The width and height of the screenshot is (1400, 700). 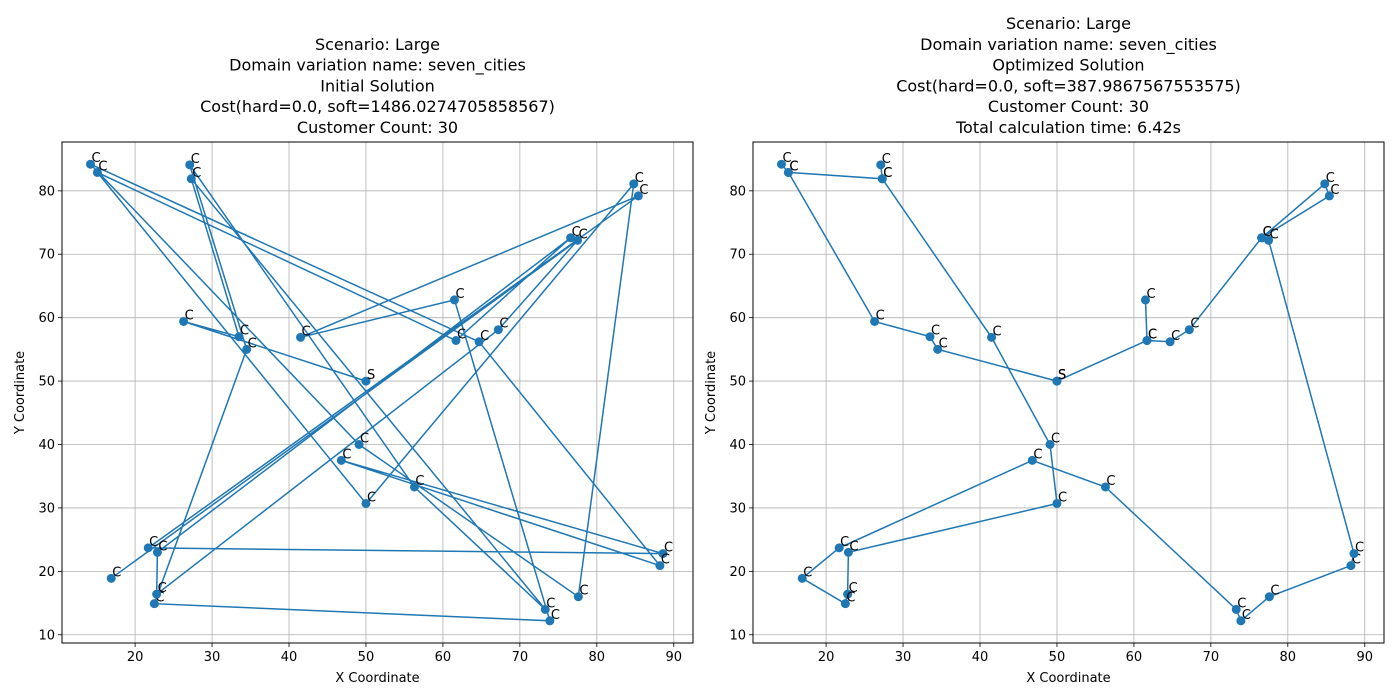 I want to click on title-line: Cost(hard=0.0, soft=1486.0274705858567), so click(x=377, y=106).